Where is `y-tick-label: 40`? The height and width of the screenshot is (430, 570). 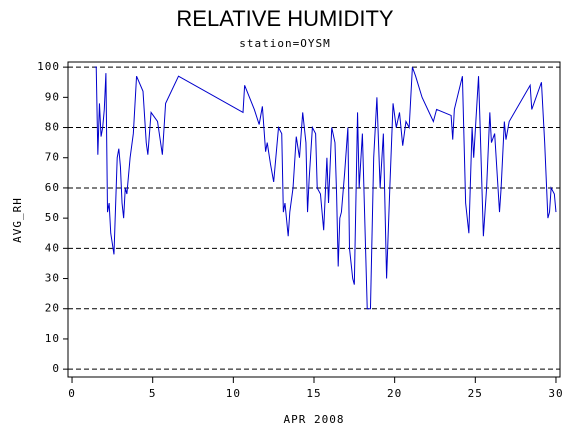 y-tick-label: 40 is located at coordinates (52, 247).